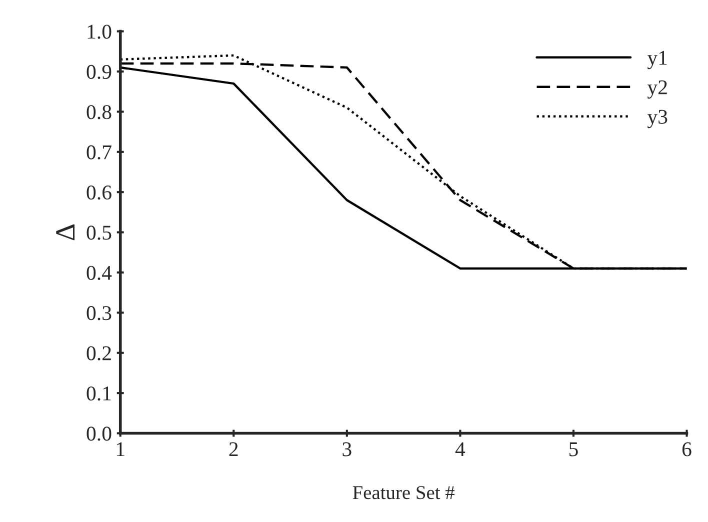 Image resolution: width=708 pixels, height=522 pixels. I want to click on x-tick-label: 2, so click(233, 449).